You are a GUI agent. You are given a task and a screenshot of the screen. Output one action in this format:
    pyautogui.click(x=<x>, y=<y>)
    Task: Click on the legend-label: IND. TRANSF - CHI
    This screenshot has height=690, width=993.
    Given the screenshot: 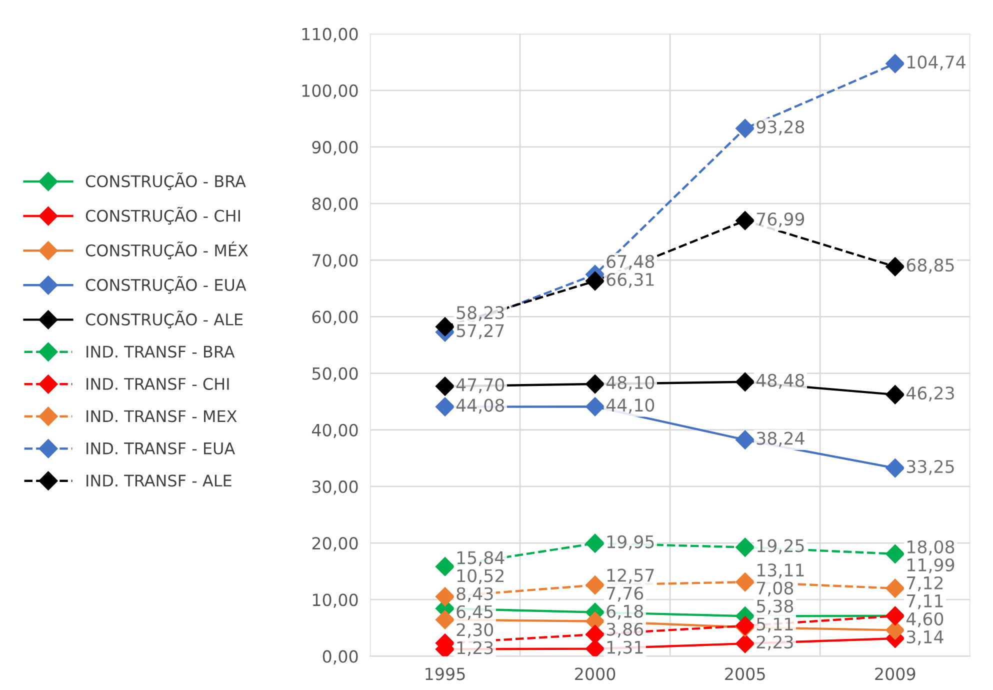 What is the action you would take?
    pyautogui.click(x=157, y=384)
    